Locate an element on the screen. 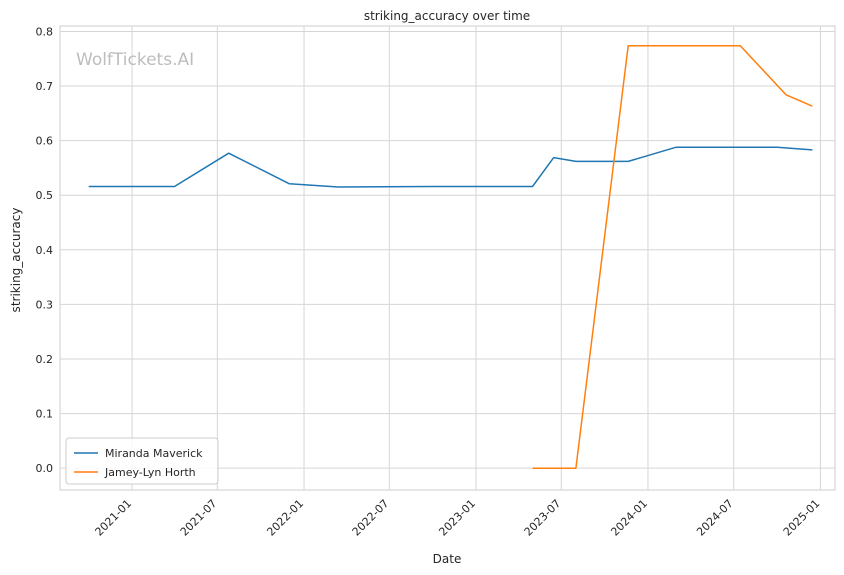 This screenshot has height=575, width=844. y-tick-label: 0.1 is located at coordinates (45, 414).